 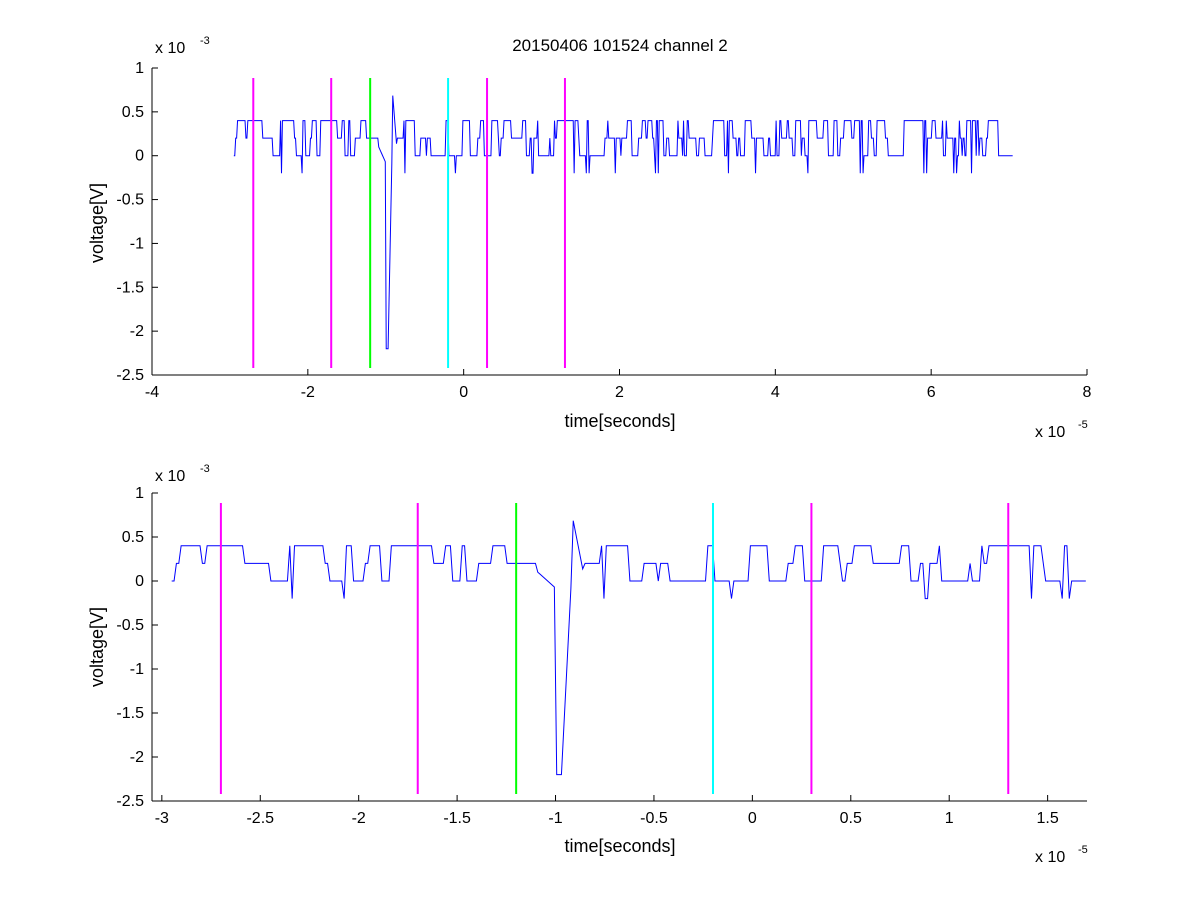 What do you see at coordinates (205, 469) in the screenshot?
I see `bottom-y-exponent-power: -3` at bounding box center [205, 469].